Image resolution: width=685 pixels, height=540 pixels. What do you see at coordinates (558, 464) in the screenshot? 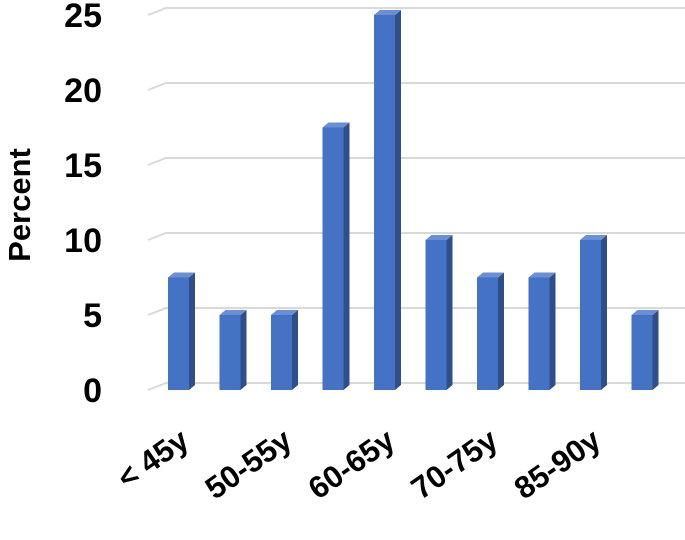
I see `x-tick-label: 85-90y` at bounding box center [558, 464].